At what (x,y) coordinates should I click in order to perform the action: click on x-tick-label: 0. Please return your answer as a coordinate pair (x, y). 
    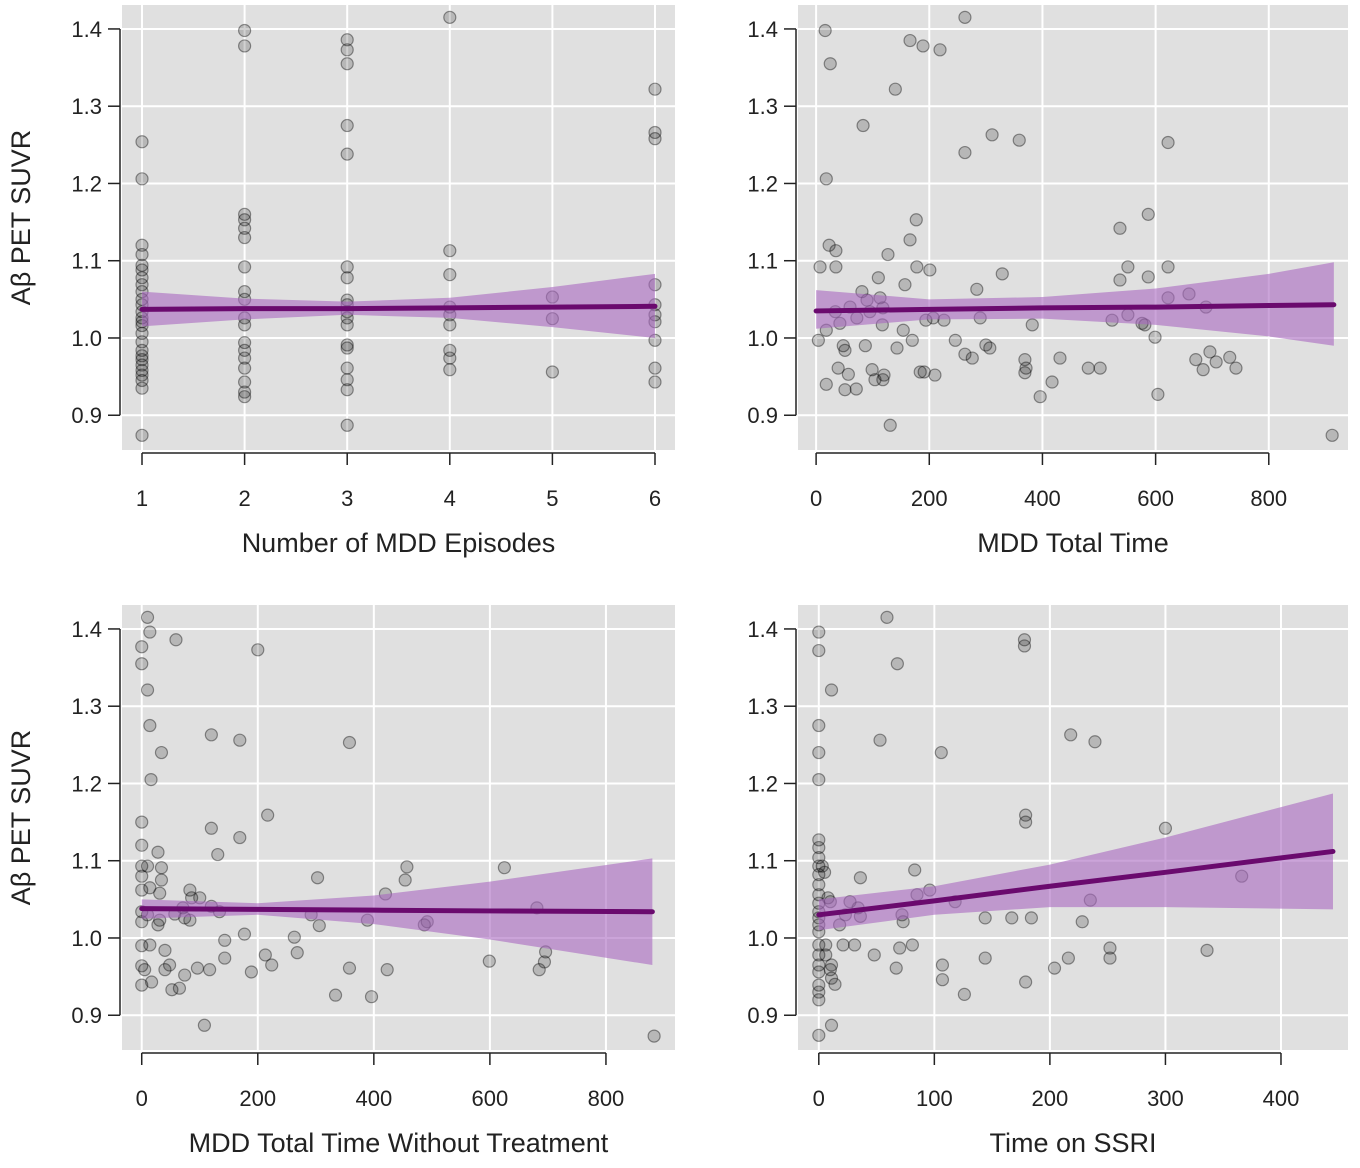
    Looking at the image, I should click on (819, 1098).